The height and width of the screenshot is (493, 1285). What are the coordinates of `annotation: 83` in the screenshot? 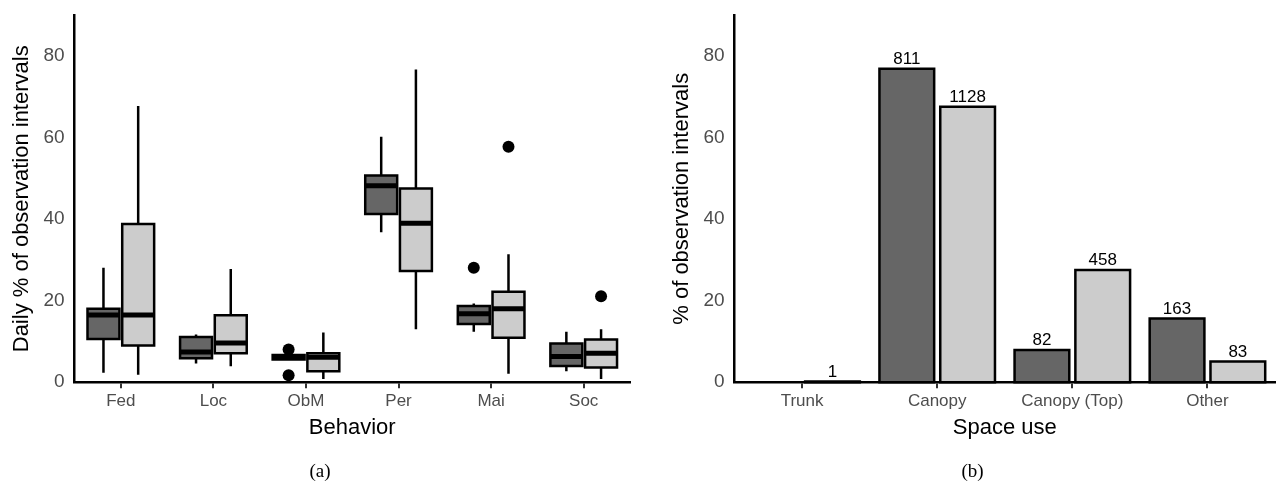 It's located at (1238, 351).